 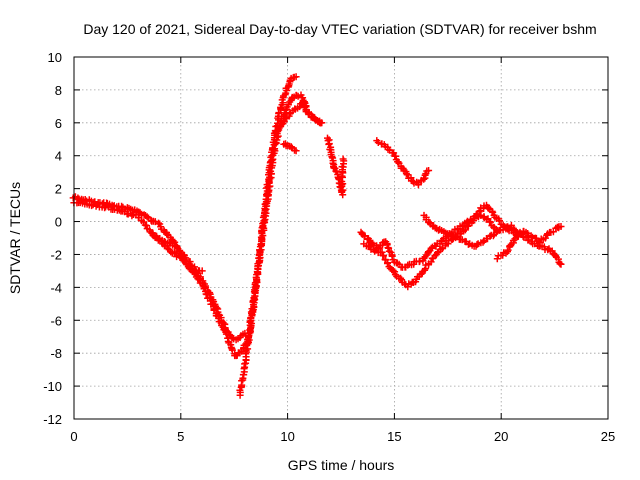 I want to click on y-tick-label: 0, so click(x=58, y=222).